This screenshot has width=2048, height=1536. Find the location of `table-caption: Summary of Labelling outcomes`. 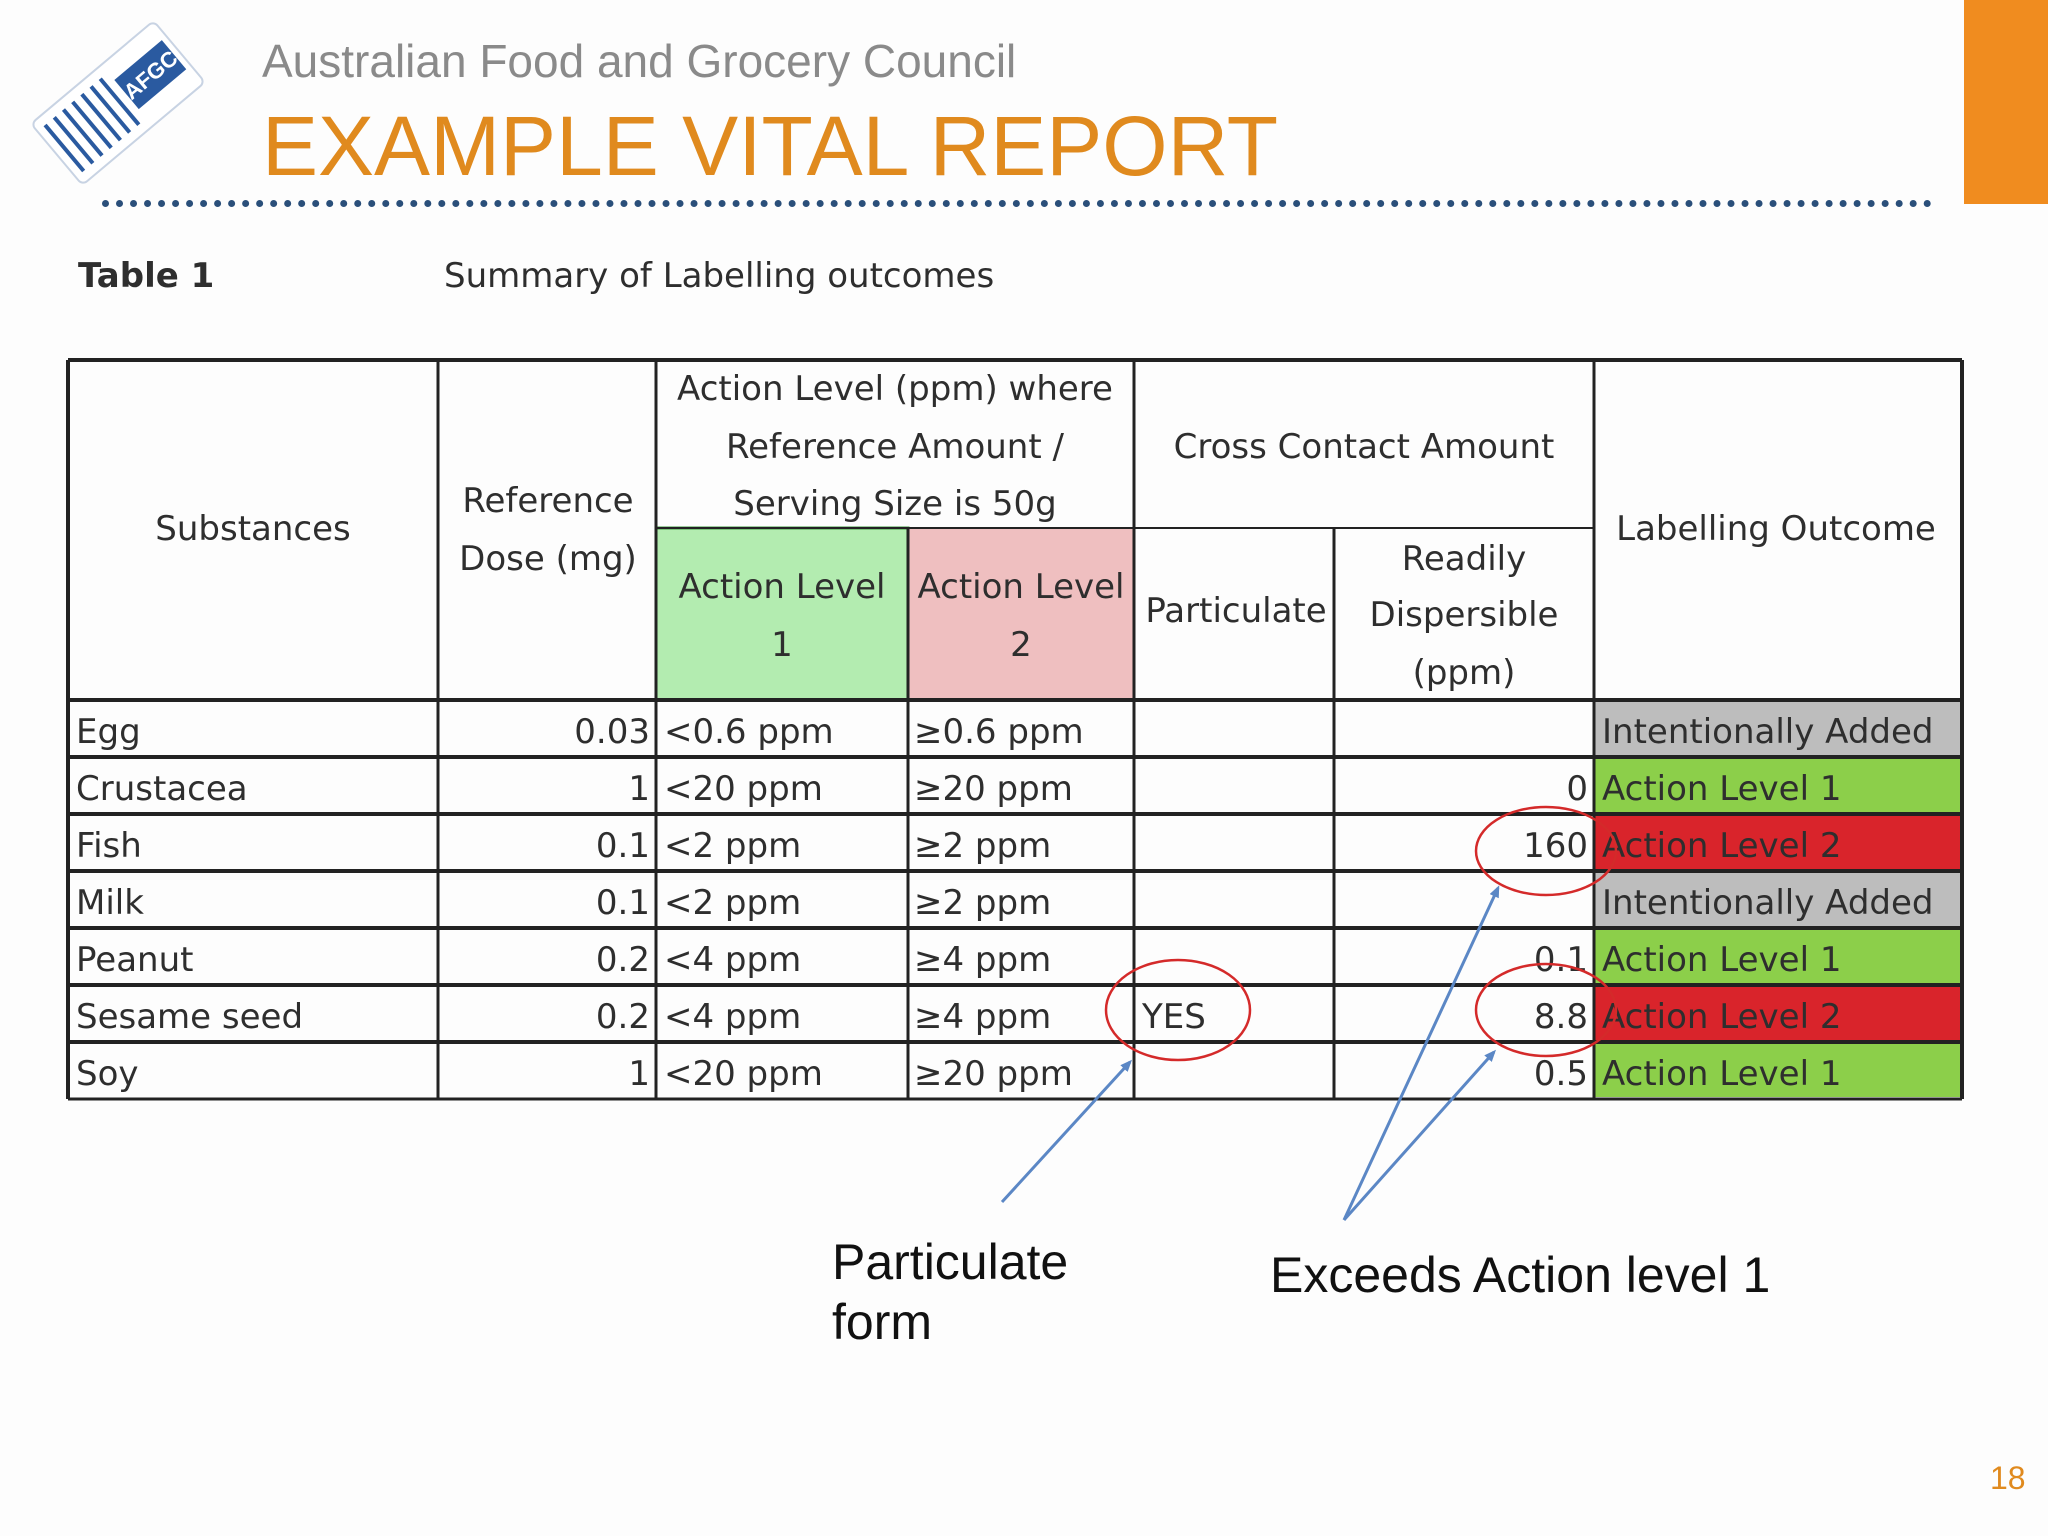

table-caption: Summary of Labelling outcomes is located at coordinates (719, 276).